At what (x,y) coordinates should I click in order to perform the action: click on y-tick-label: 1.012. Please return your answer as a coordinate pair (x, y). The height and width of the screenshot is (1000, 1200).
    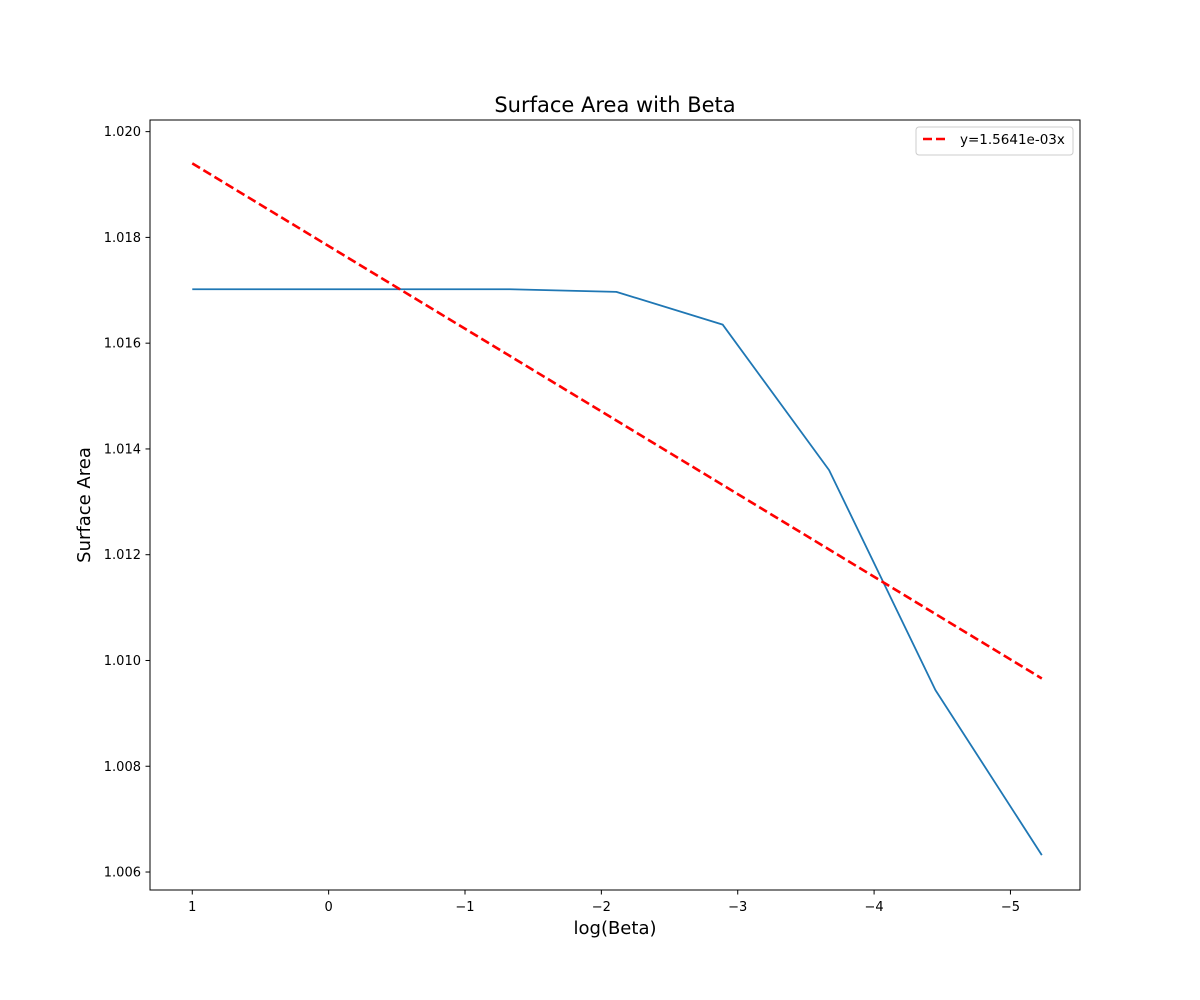
    Looking at the image, I should click on (122, 555).